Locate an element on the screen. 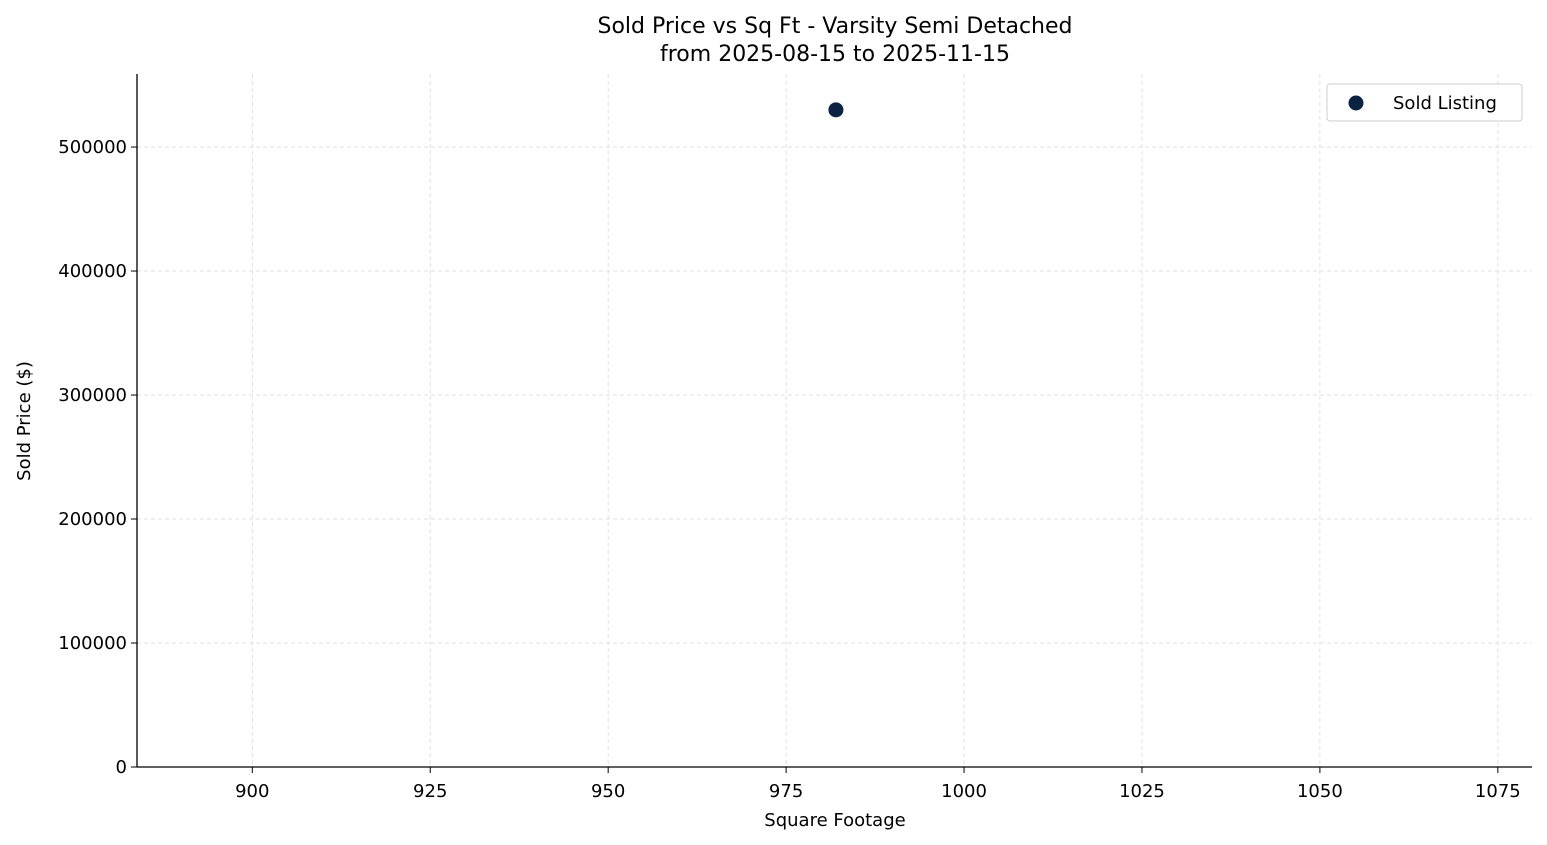  x-axis-label: Square Footage is located at coordinates (834, 820).